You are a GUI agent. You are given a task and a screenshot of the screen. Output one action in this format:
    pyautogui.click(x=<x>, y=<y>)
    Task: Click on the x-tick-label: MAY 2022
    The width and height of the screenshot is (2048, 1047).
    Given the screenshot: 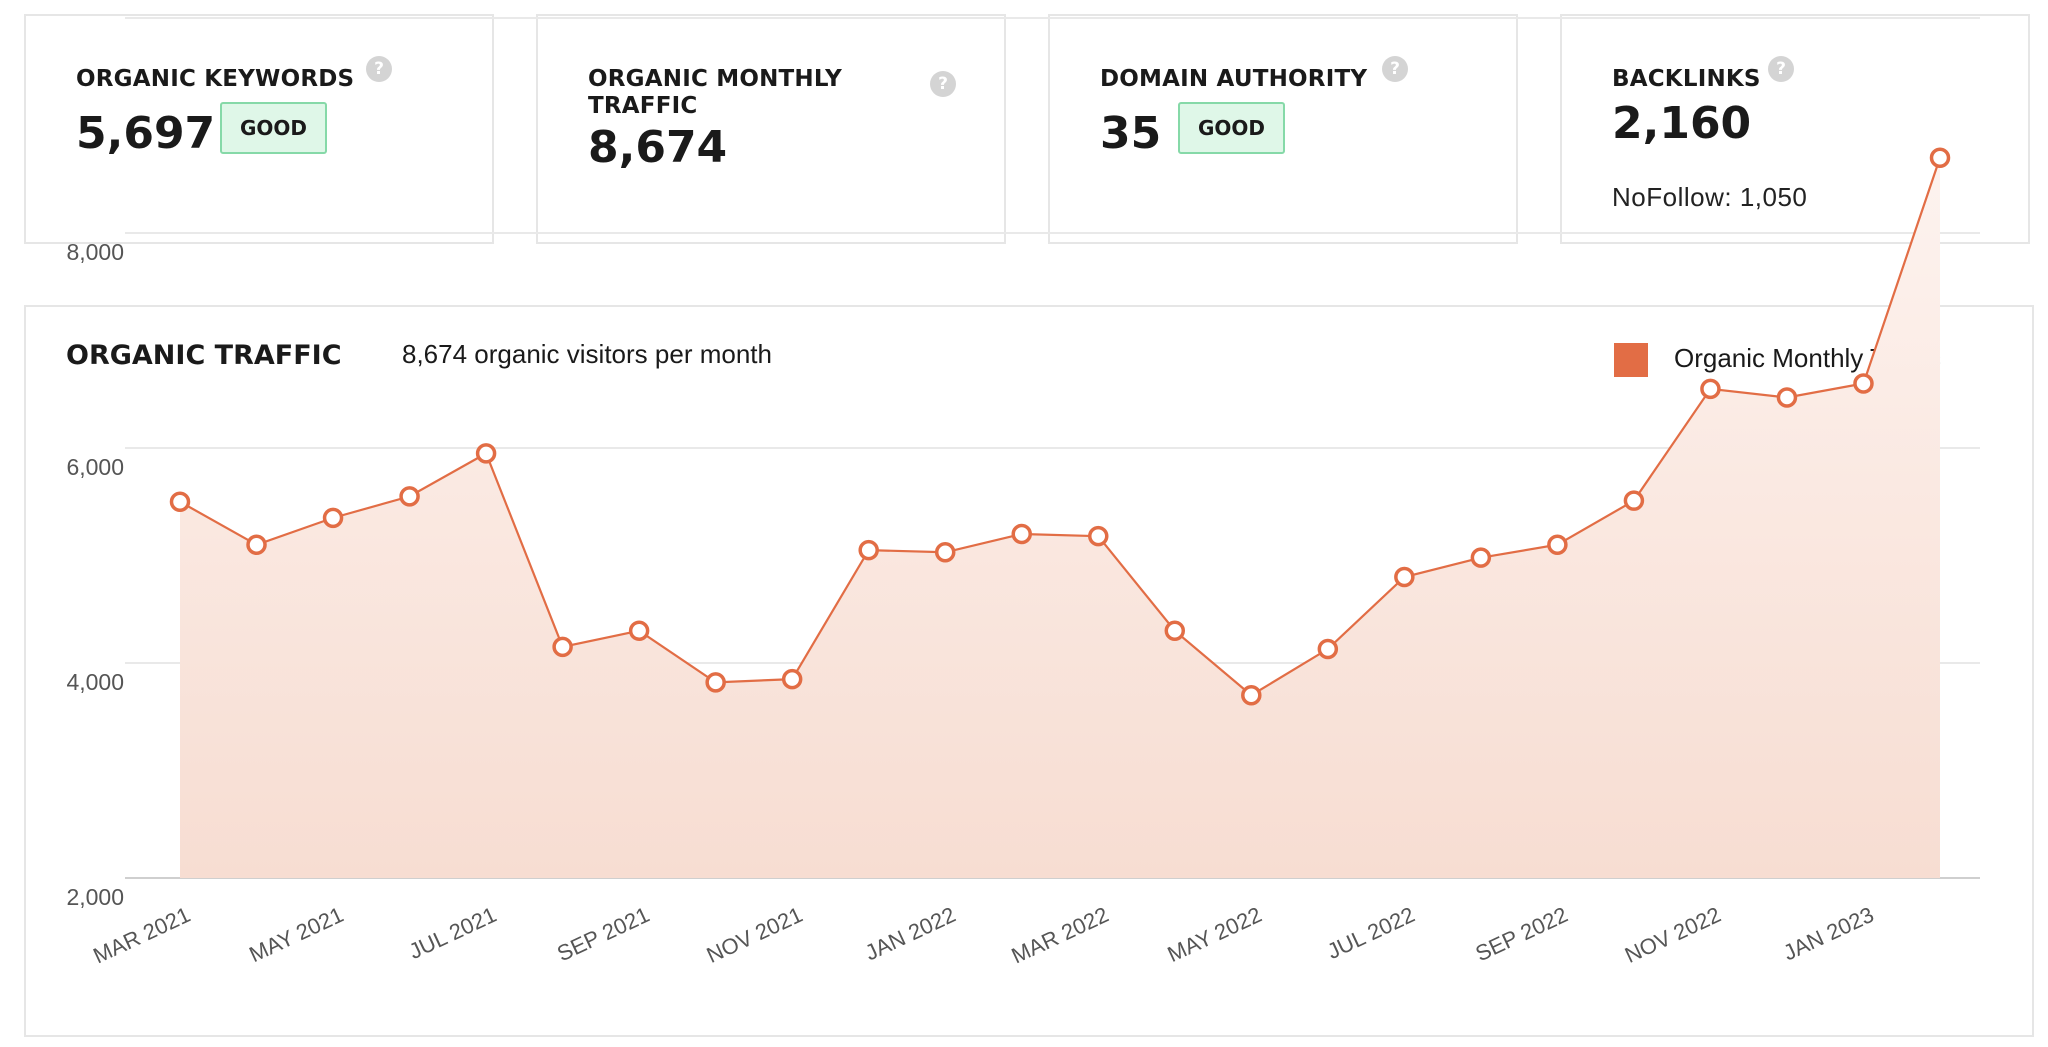 What is the action you would take?
    pyautogui.click(x=1215, y=934)
    